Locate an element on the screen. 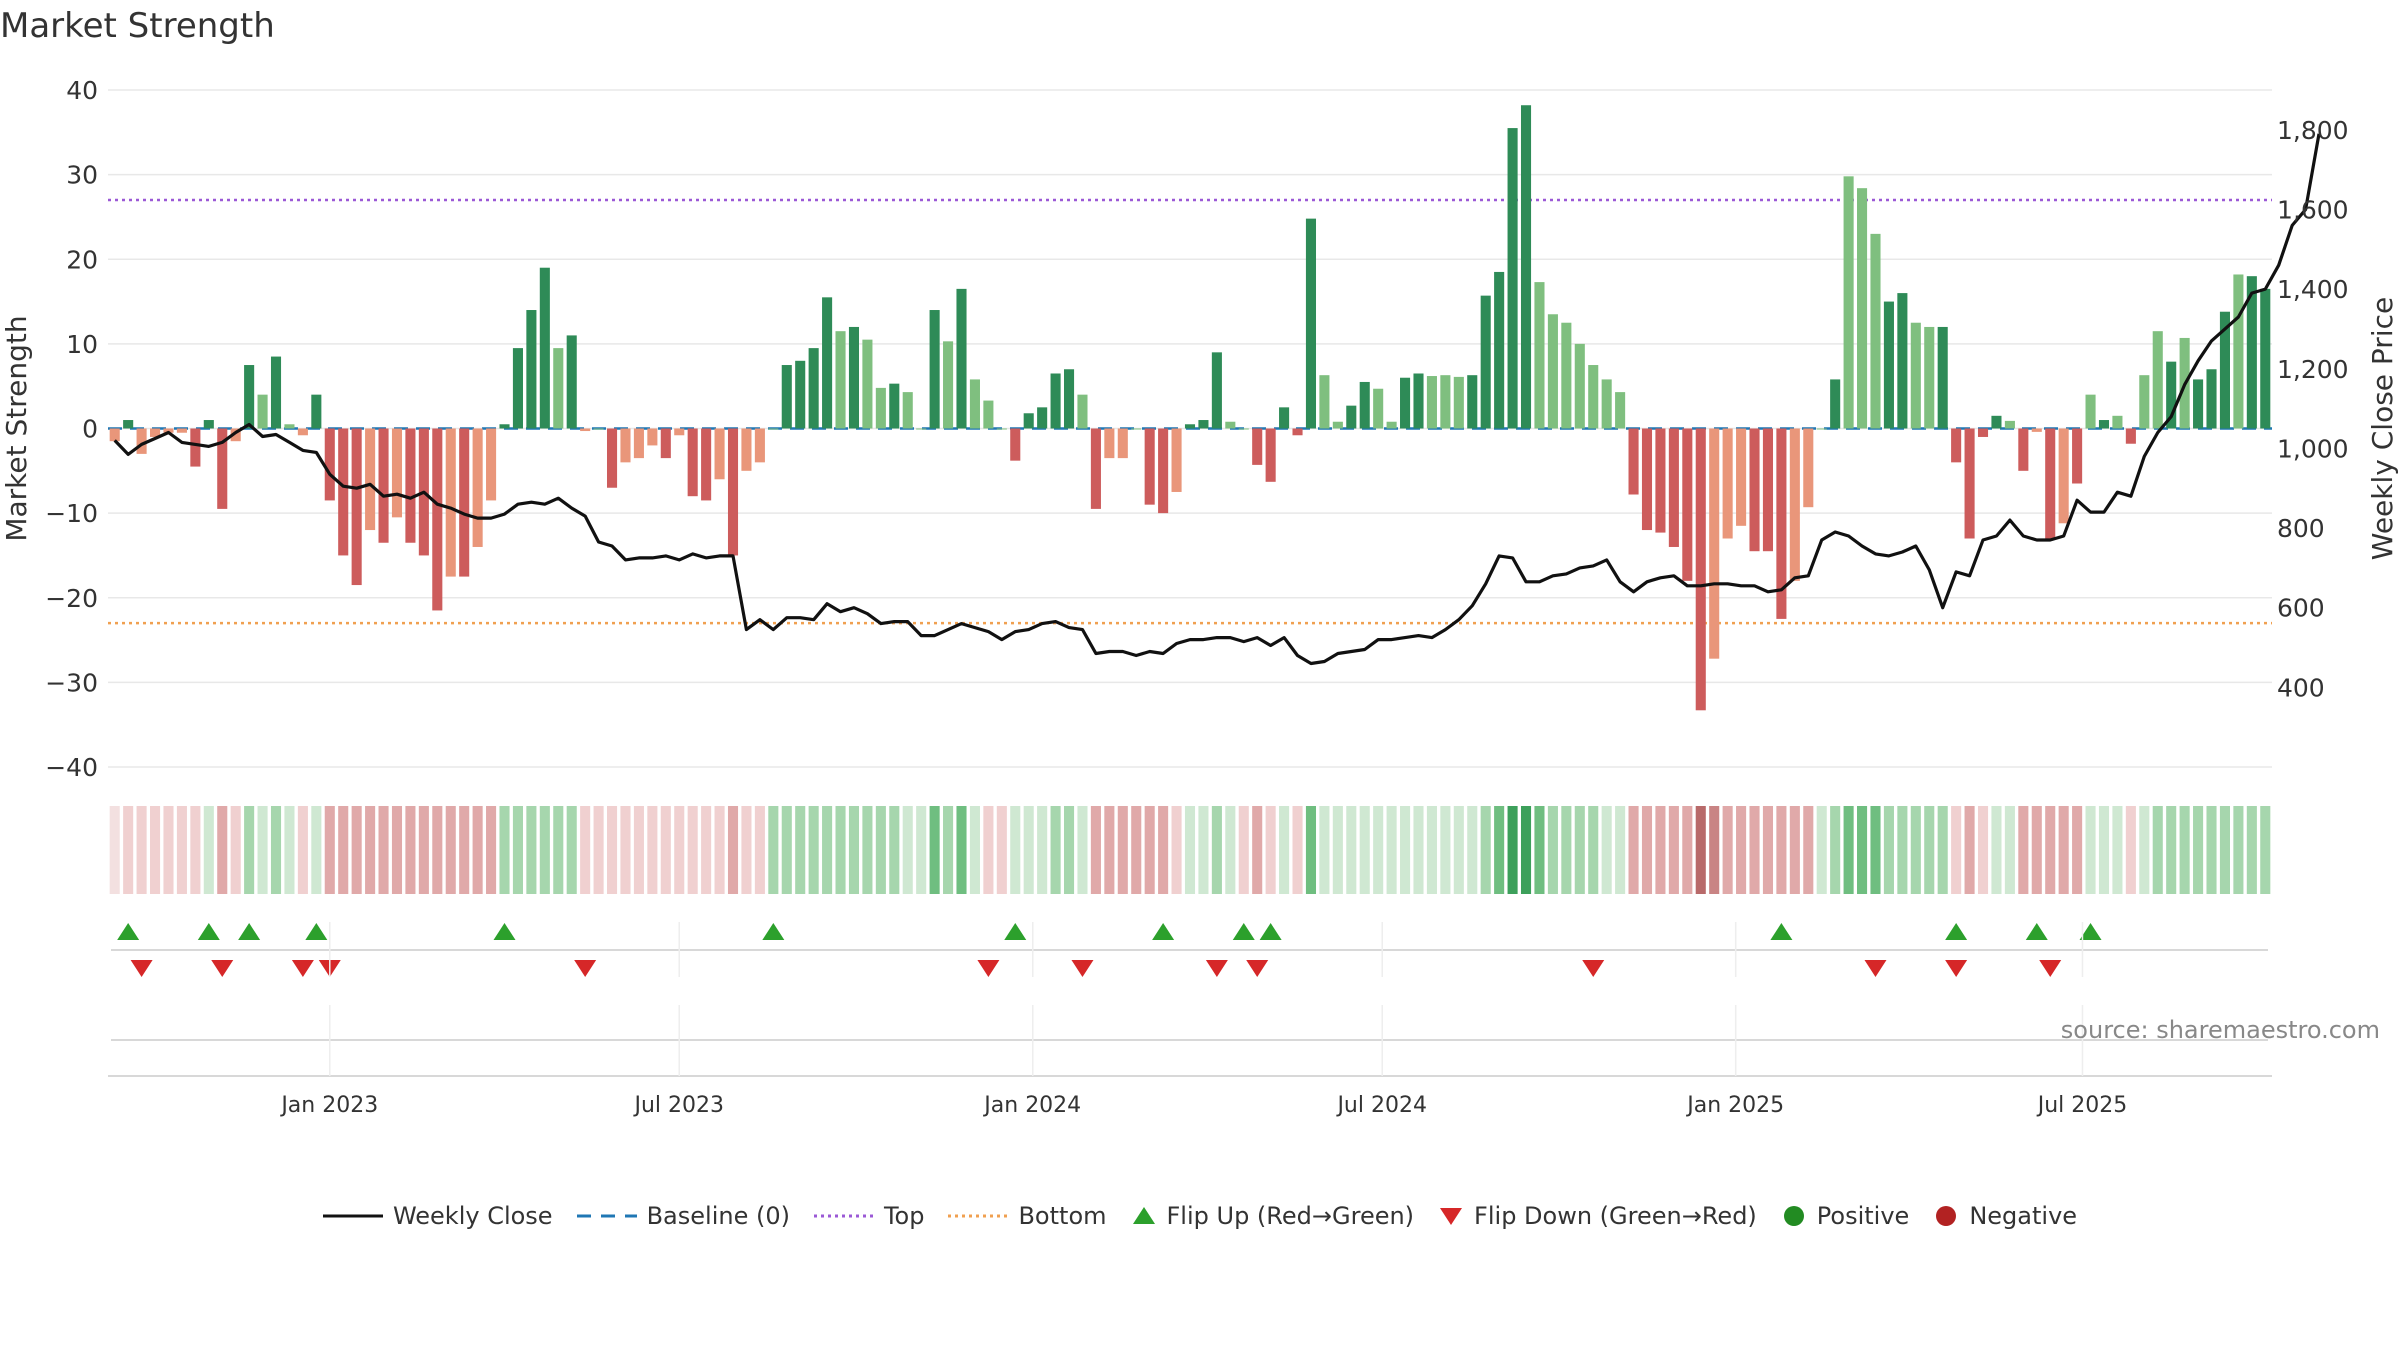 This screenshot has width=2400, height=1350. legend-item: Positive is located at coordinates (1845, 1216).